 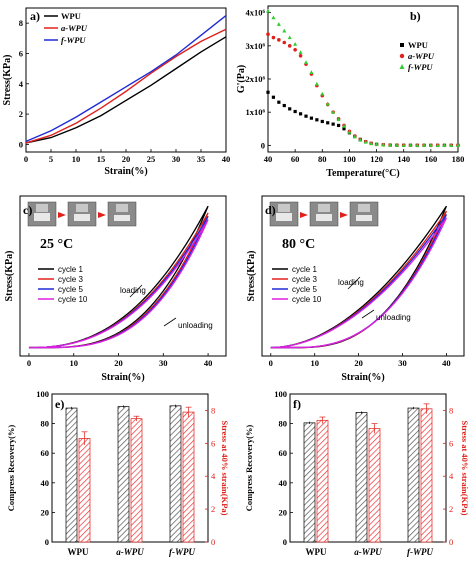 I want to click on x-tick-label: 40, so click(x=208, y=363).